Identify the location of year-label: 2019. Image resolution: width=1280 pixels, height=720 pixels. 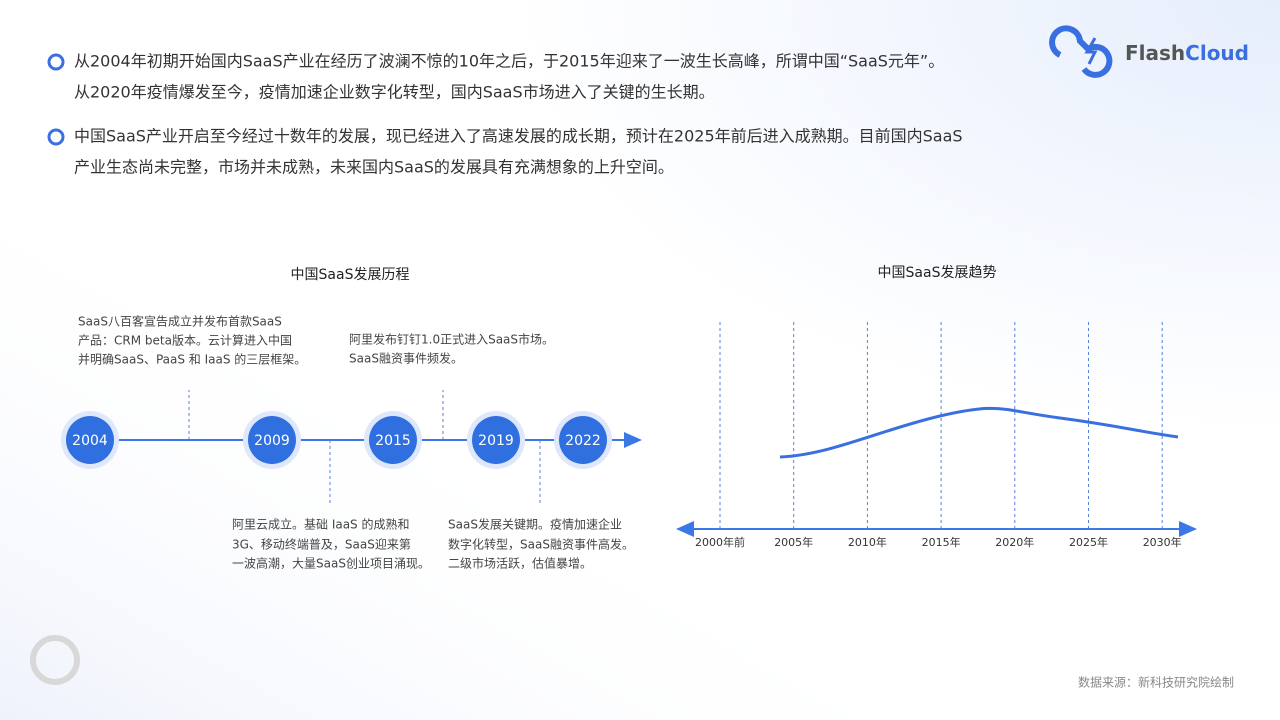
(496, 441).